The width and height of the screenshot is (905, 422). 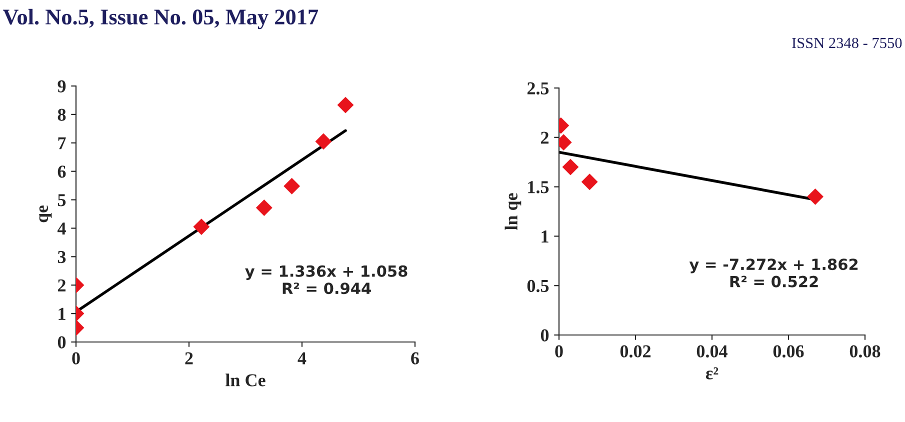 What do you see at coordinates (189, 358) in the screenshot?
I see `x-tick-label: 2` at bounding box center [189, 358].